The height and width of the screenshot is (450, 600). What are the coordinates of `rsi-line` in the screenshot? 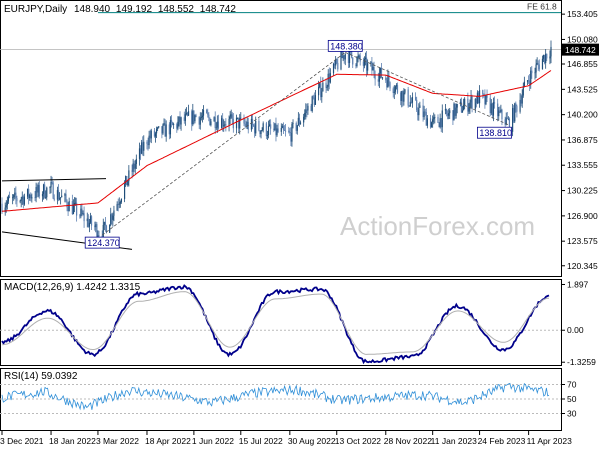 It's located at (275, 396).